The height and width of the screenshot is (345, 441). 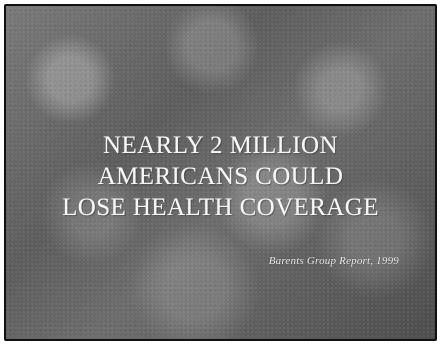 What do you see at coordinates (333, 261) in the screenshot?
I see `source-citation: Barents Group Report, 1999` at bounding box center [333, 261].